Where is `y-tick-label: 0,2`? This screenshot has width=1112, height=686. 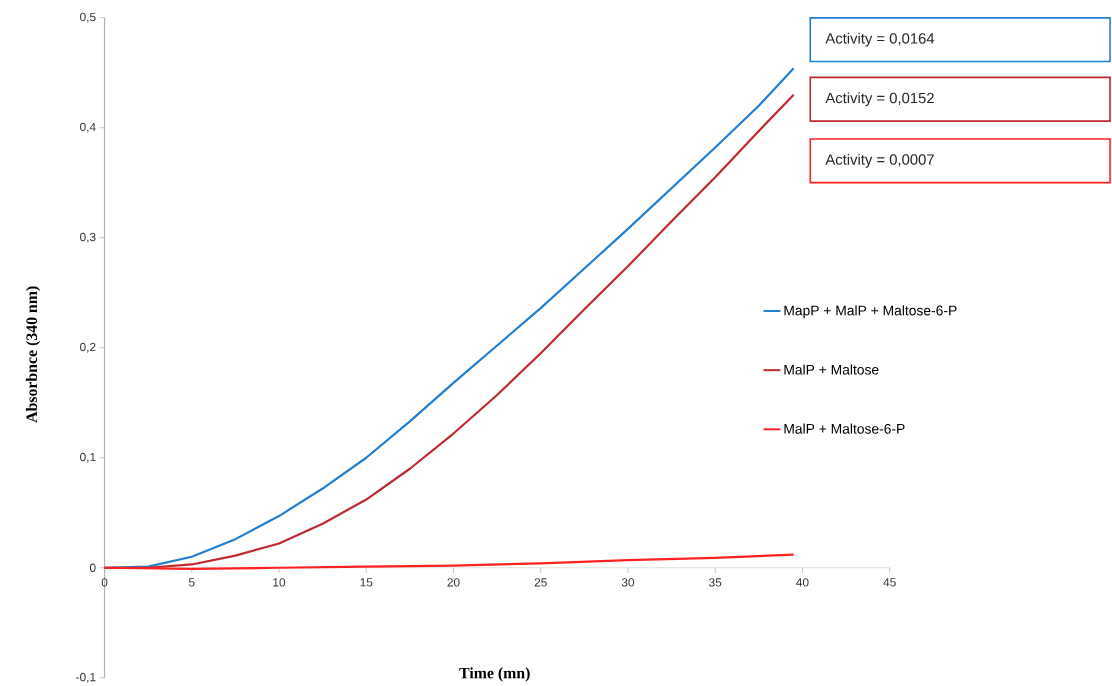 y-tick-label: 0,2 is located at coordinates (88, 347).